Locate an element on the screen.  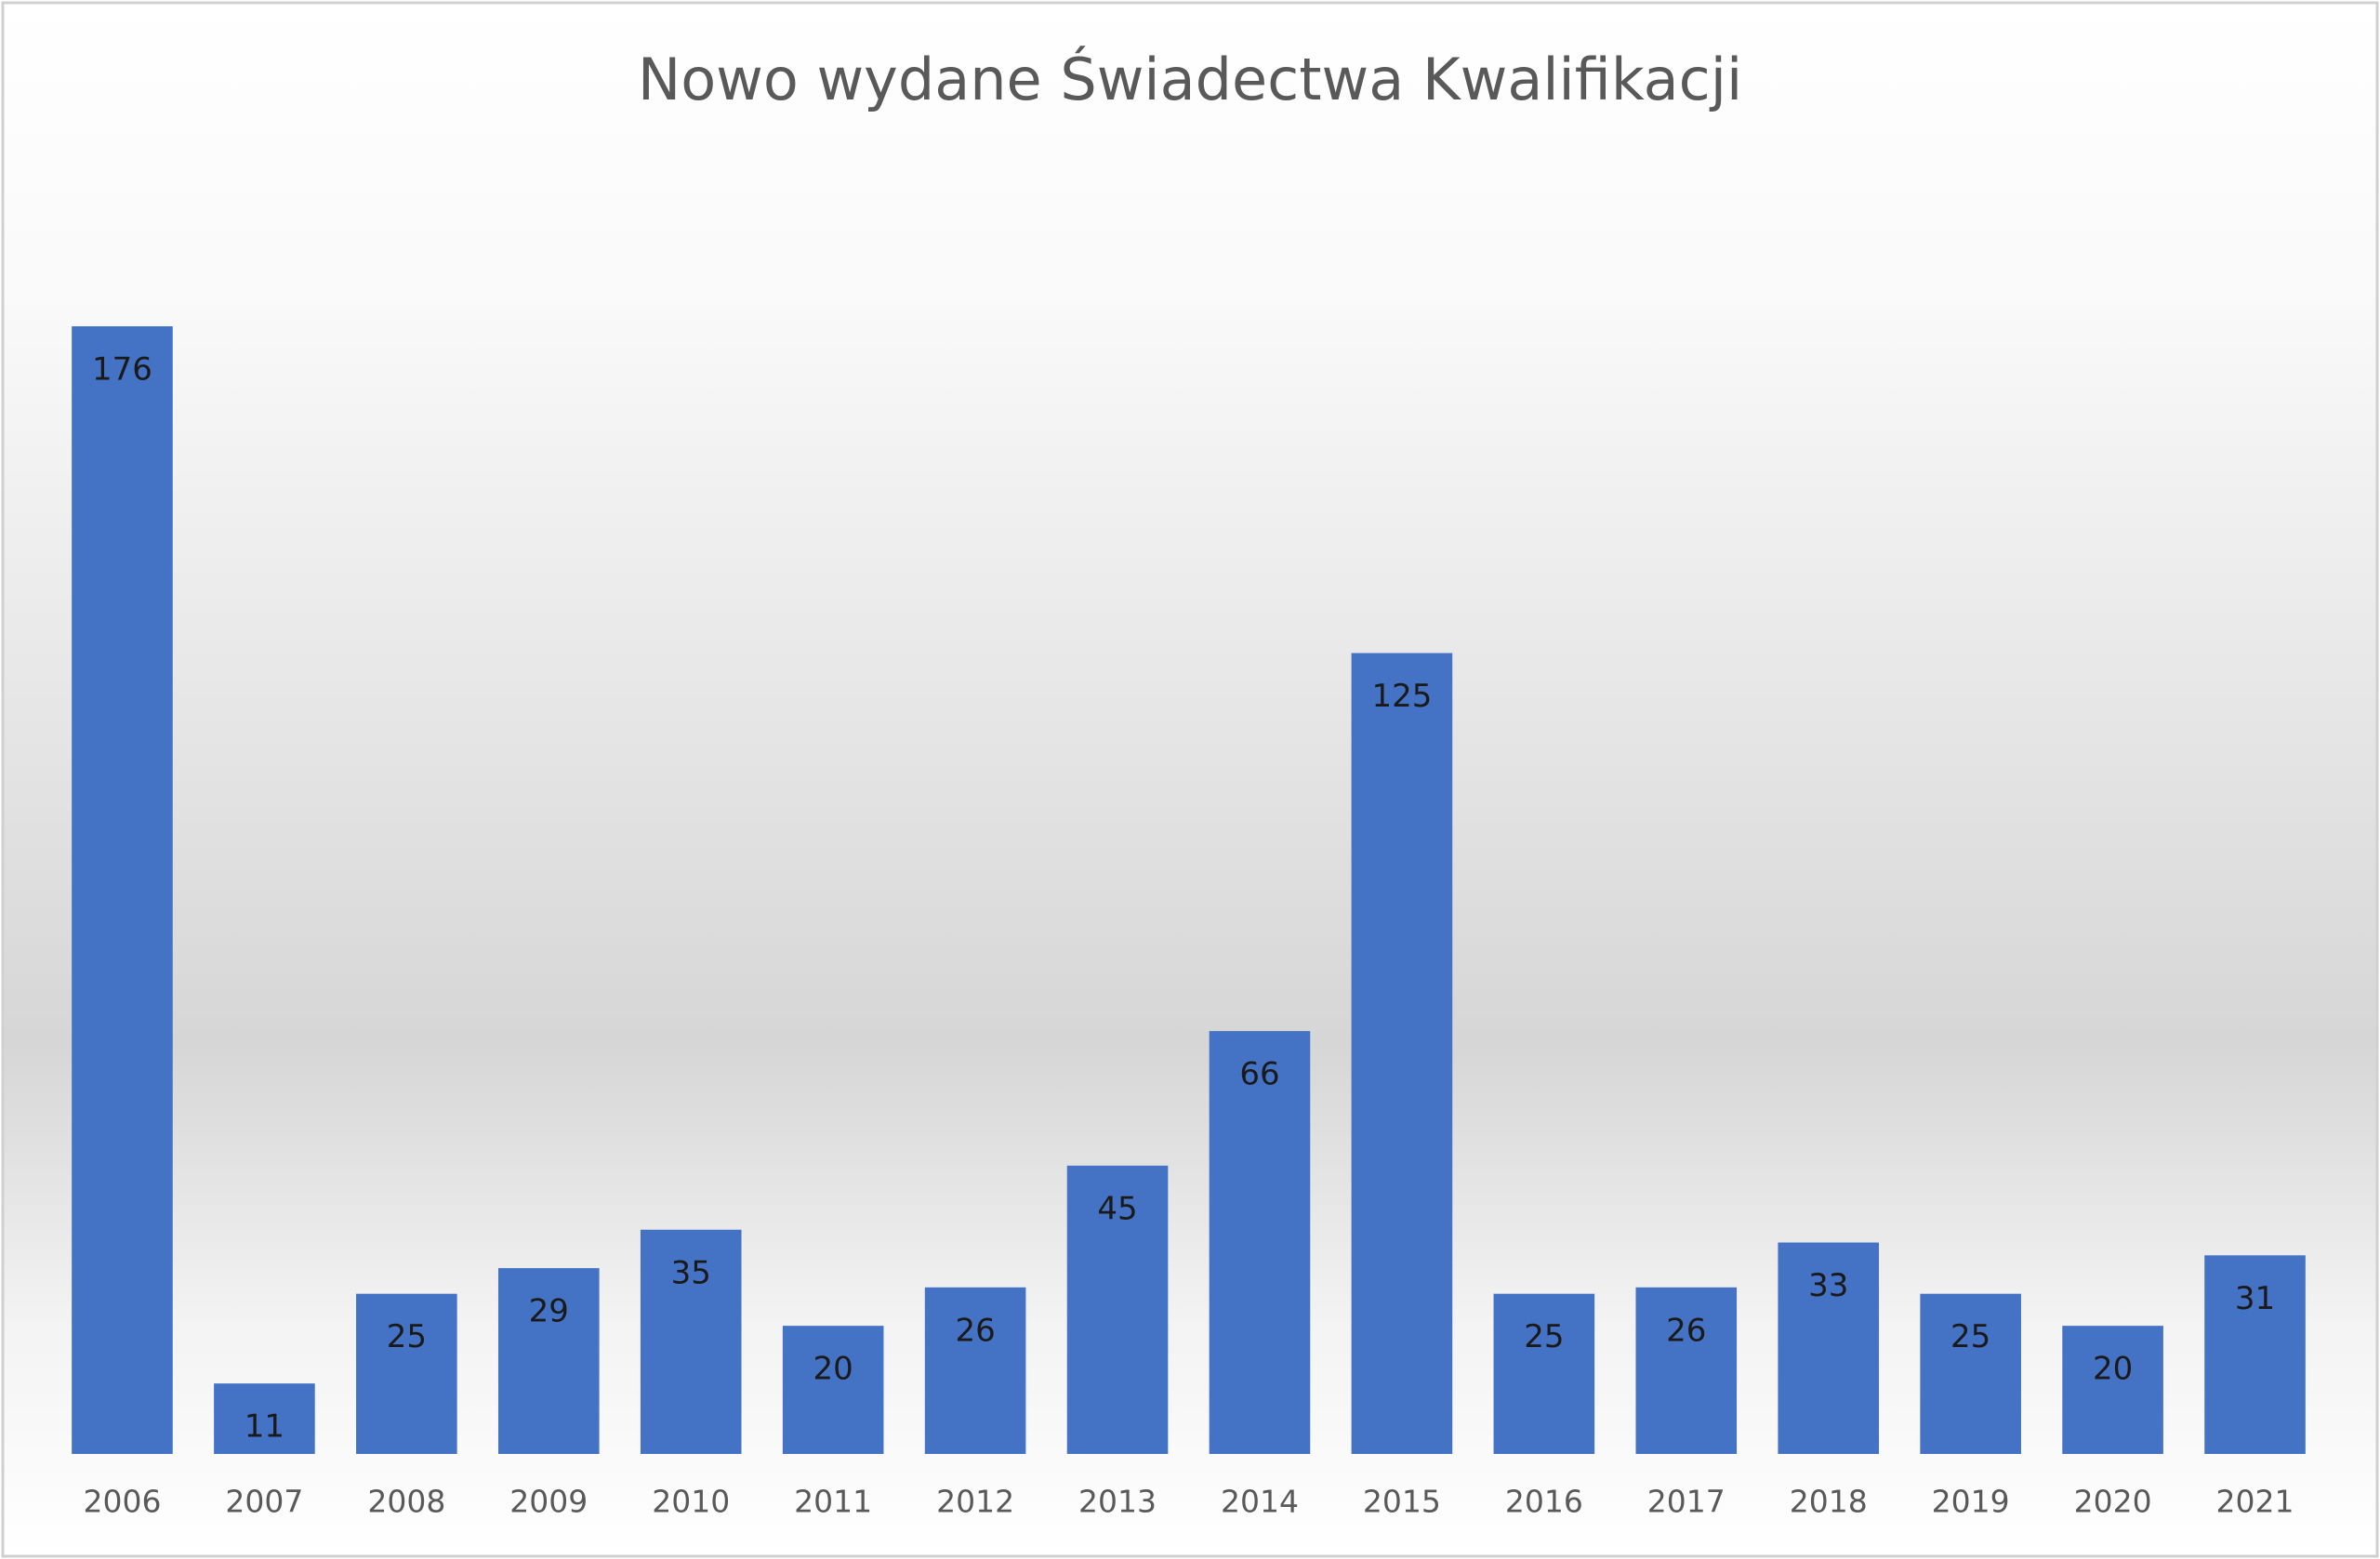
data-label: 66 is located at coordinates (1259, 1074).